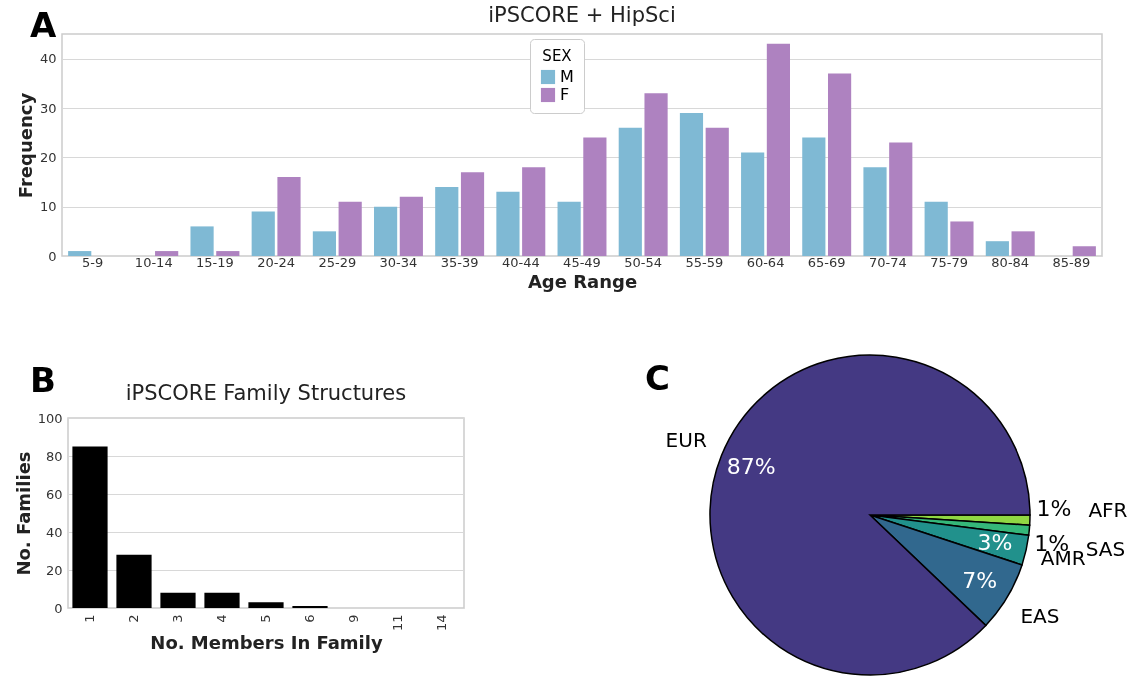  Describe the element at coordinates (92, 262) in the screenshot. I see `x-tick-label: 5-9` at that location.